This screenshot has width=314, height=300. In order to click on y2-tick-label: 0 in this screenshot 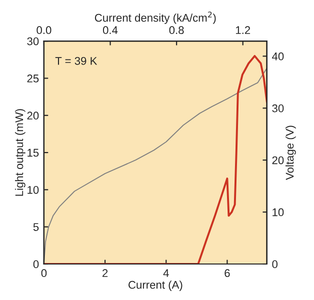, I will do `click(275, 264)`.